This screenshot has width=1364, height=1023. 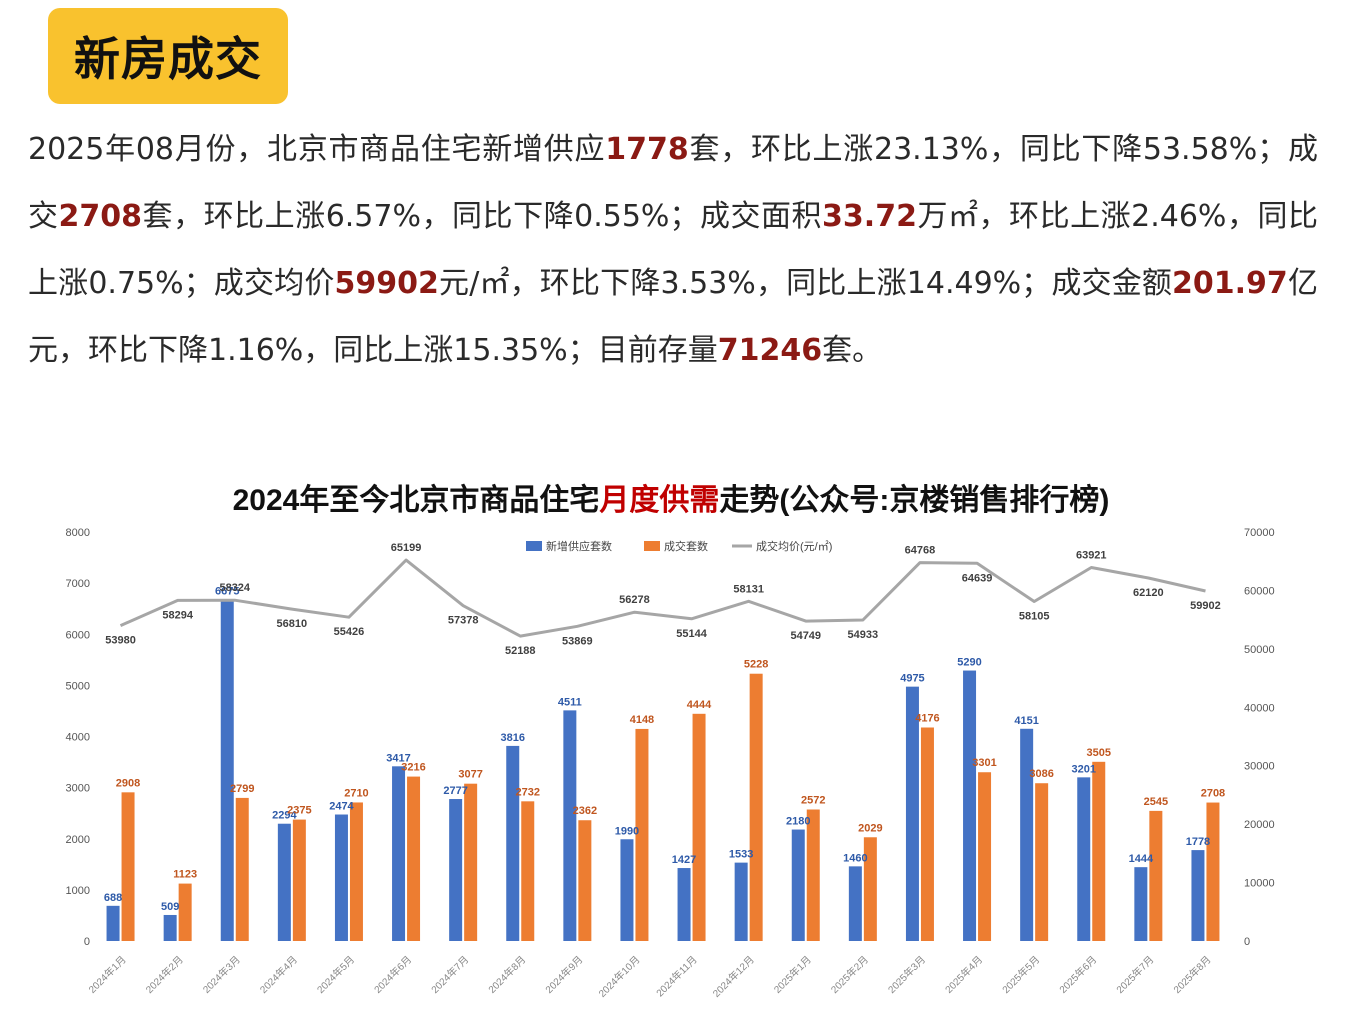 I want to click on summary-text-2: 套，环比上涨23.13%，同比下降53.58%；成交, so click(x=673, y=183).